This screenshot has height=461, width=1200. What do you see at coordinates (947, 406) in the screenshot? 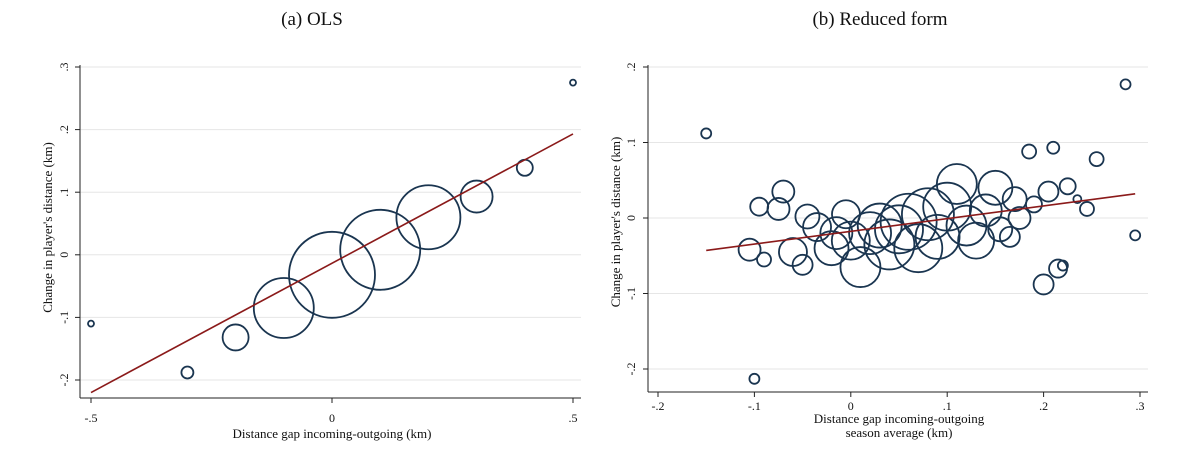
I see `x-tick-label: .1` at bounding box center [947, 406].